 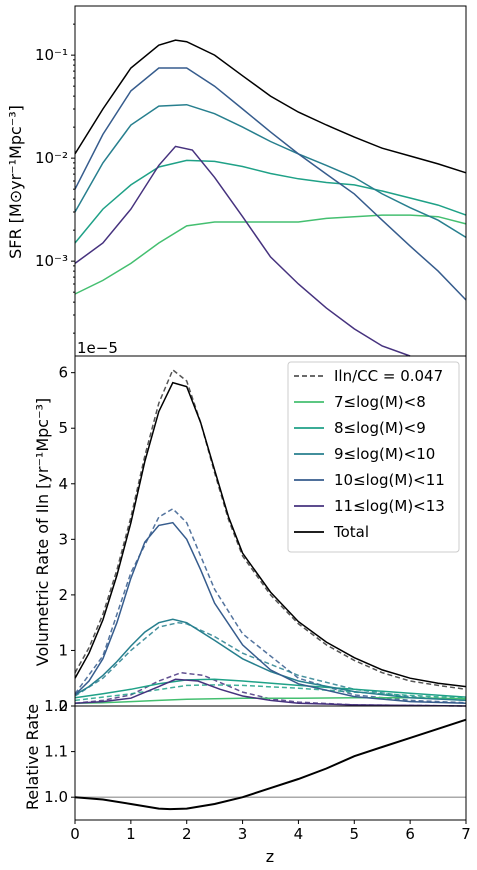 I want to click on legend-box, so click(x=373, y=457).